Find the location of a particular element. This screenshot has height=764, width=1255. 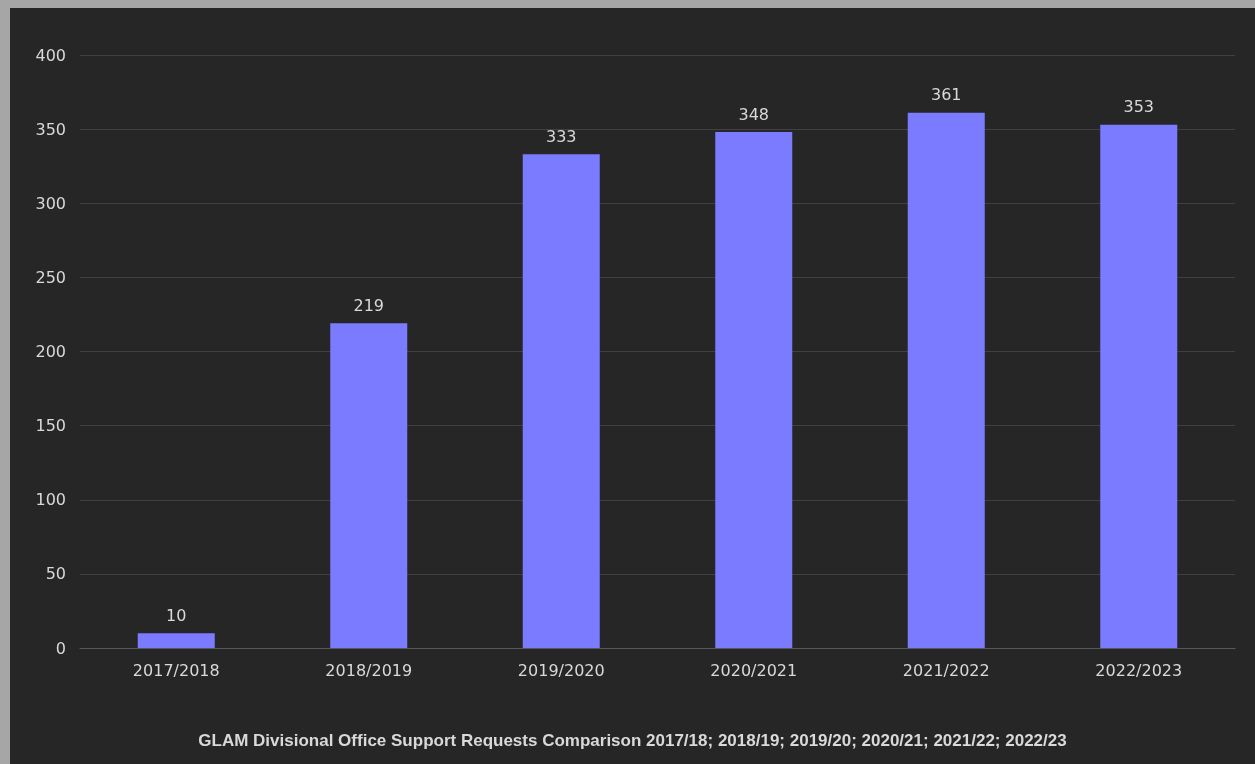

x-tick-label: 2017/2018 is located at coordinates (176, 670).